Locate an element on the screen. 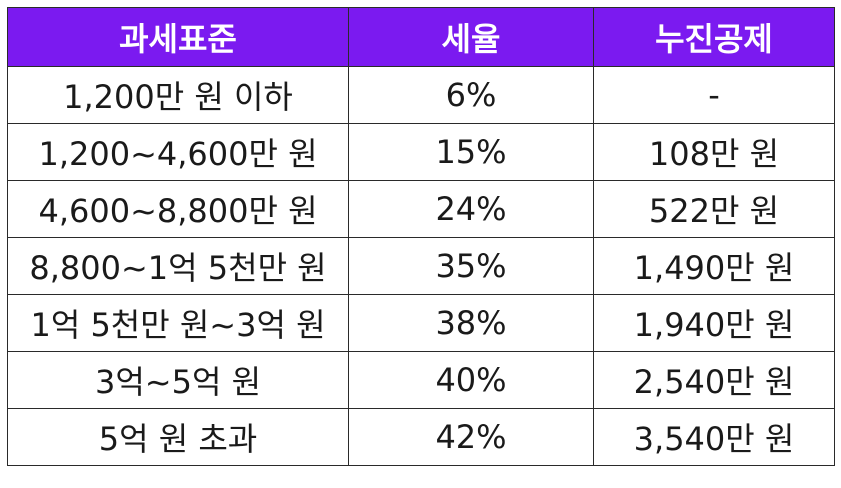 The height and width of the screenshot is (488, 841). table-row: 3억~5억 원 40% 2,540만 원 is located at coordinates (421, 380).